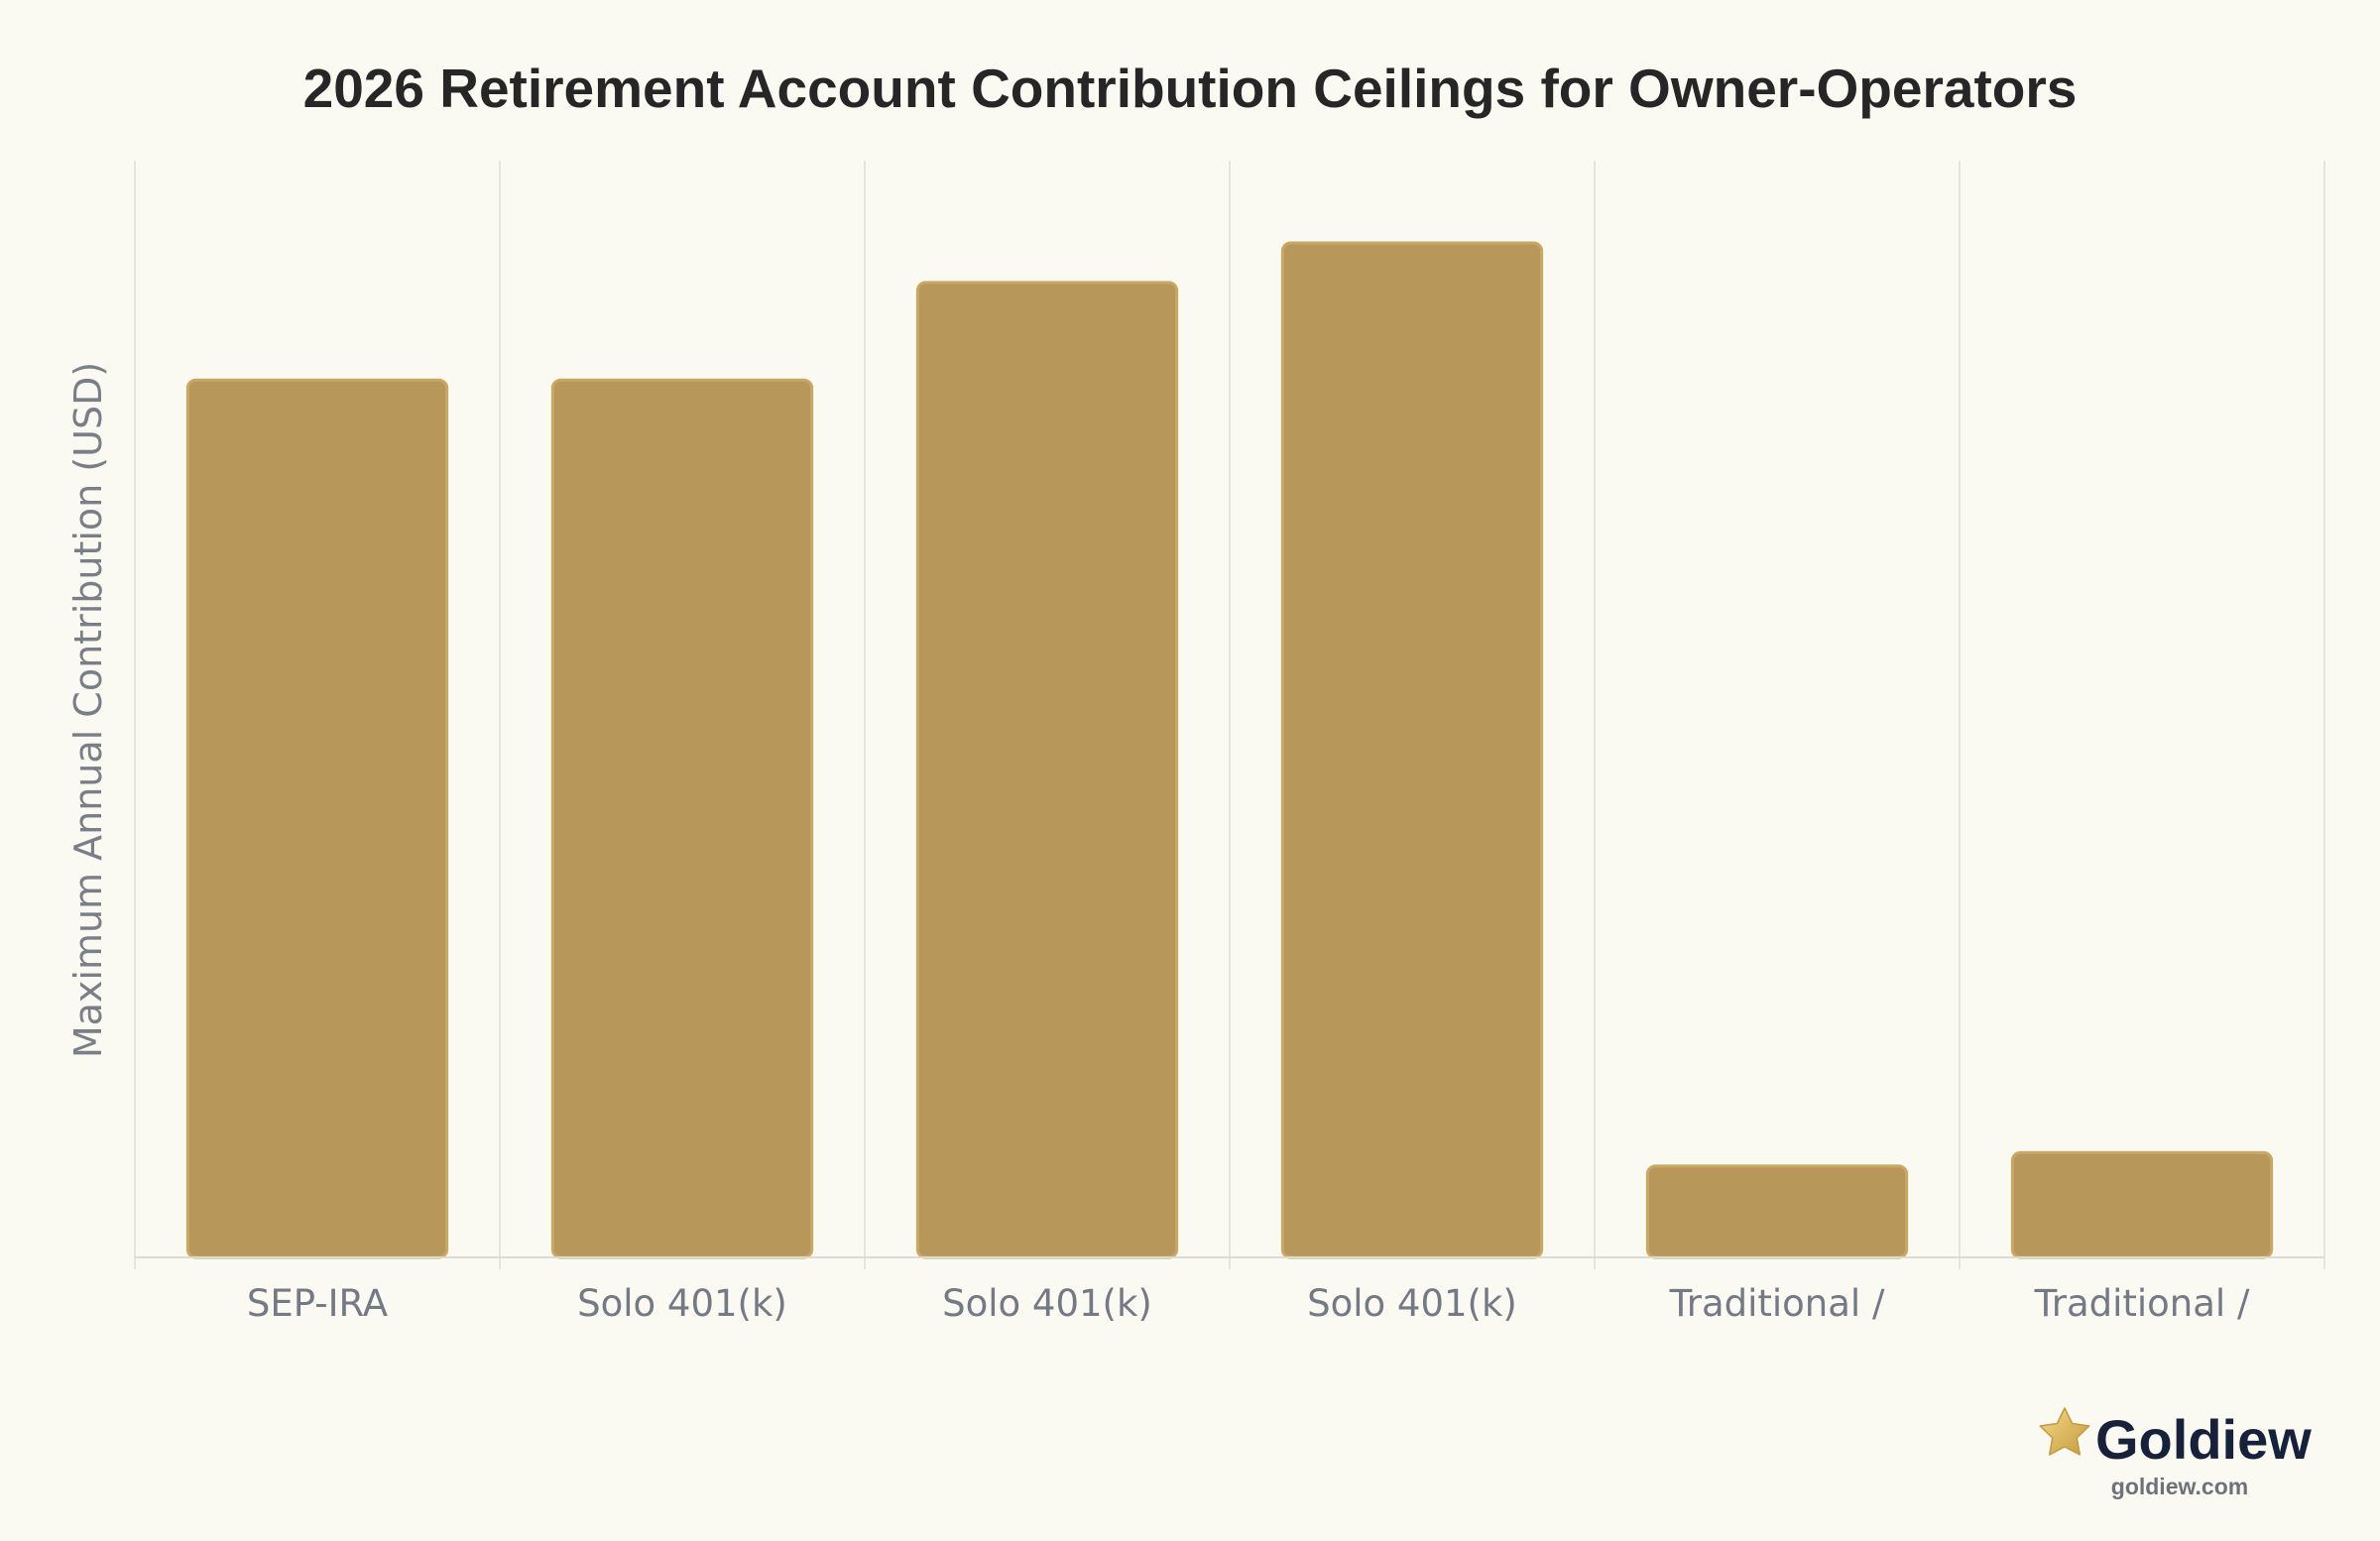 Image resolution: width=2380 pixels, height=1541 pixels. Describe the element at coordinates (2203, 1439) in the screenshot. I see `brand-name: Goldiew` at that location.